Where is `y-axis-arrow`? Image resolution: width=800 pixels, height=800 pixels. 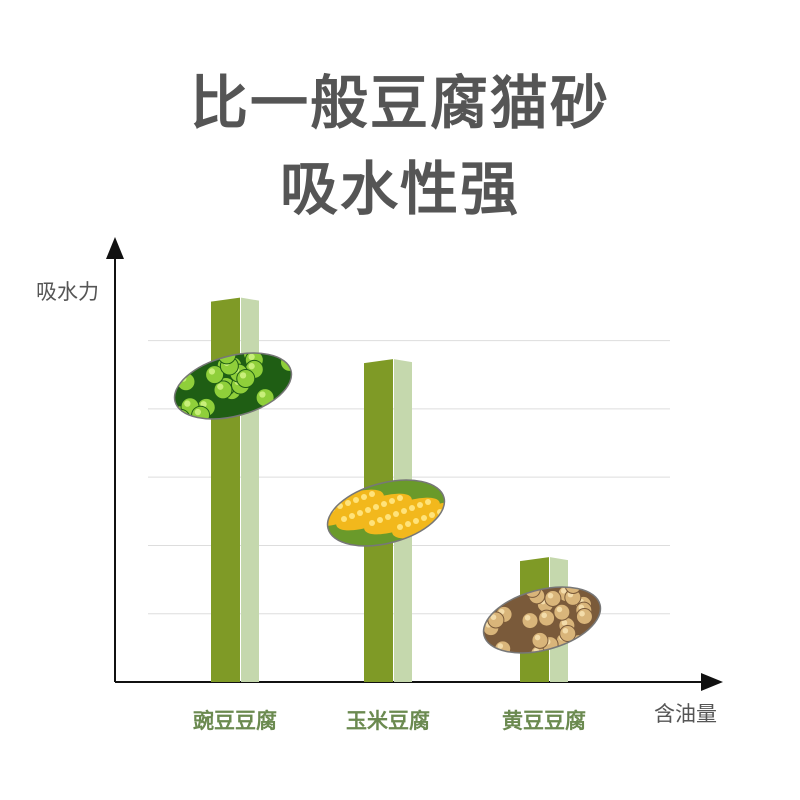
y-axis-arrow is located at coordinates (115, 248).